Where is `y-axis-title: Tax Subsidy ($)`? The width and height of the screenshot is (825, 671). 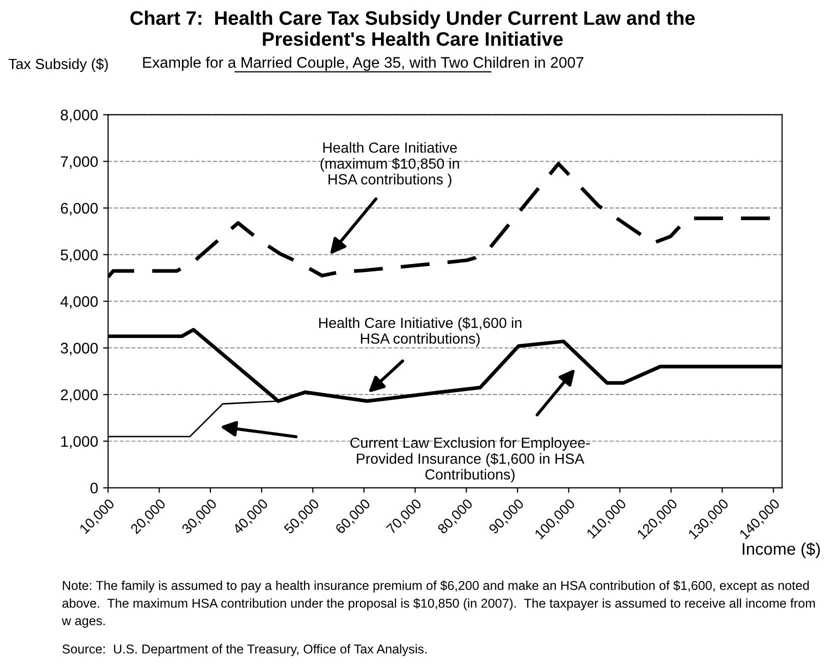
y-axis-title: Tax Subsidy ($) is located at coordinates (58, 65).